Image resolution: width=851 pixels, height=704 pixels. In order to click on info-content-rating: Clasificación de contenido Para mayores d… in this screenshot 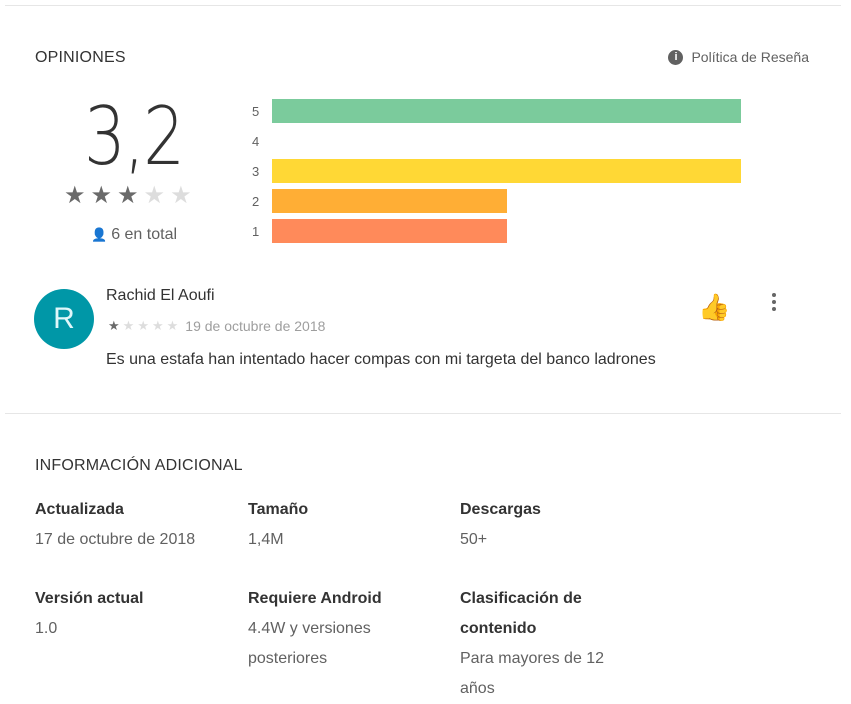, I will do `click(532, 643)`.